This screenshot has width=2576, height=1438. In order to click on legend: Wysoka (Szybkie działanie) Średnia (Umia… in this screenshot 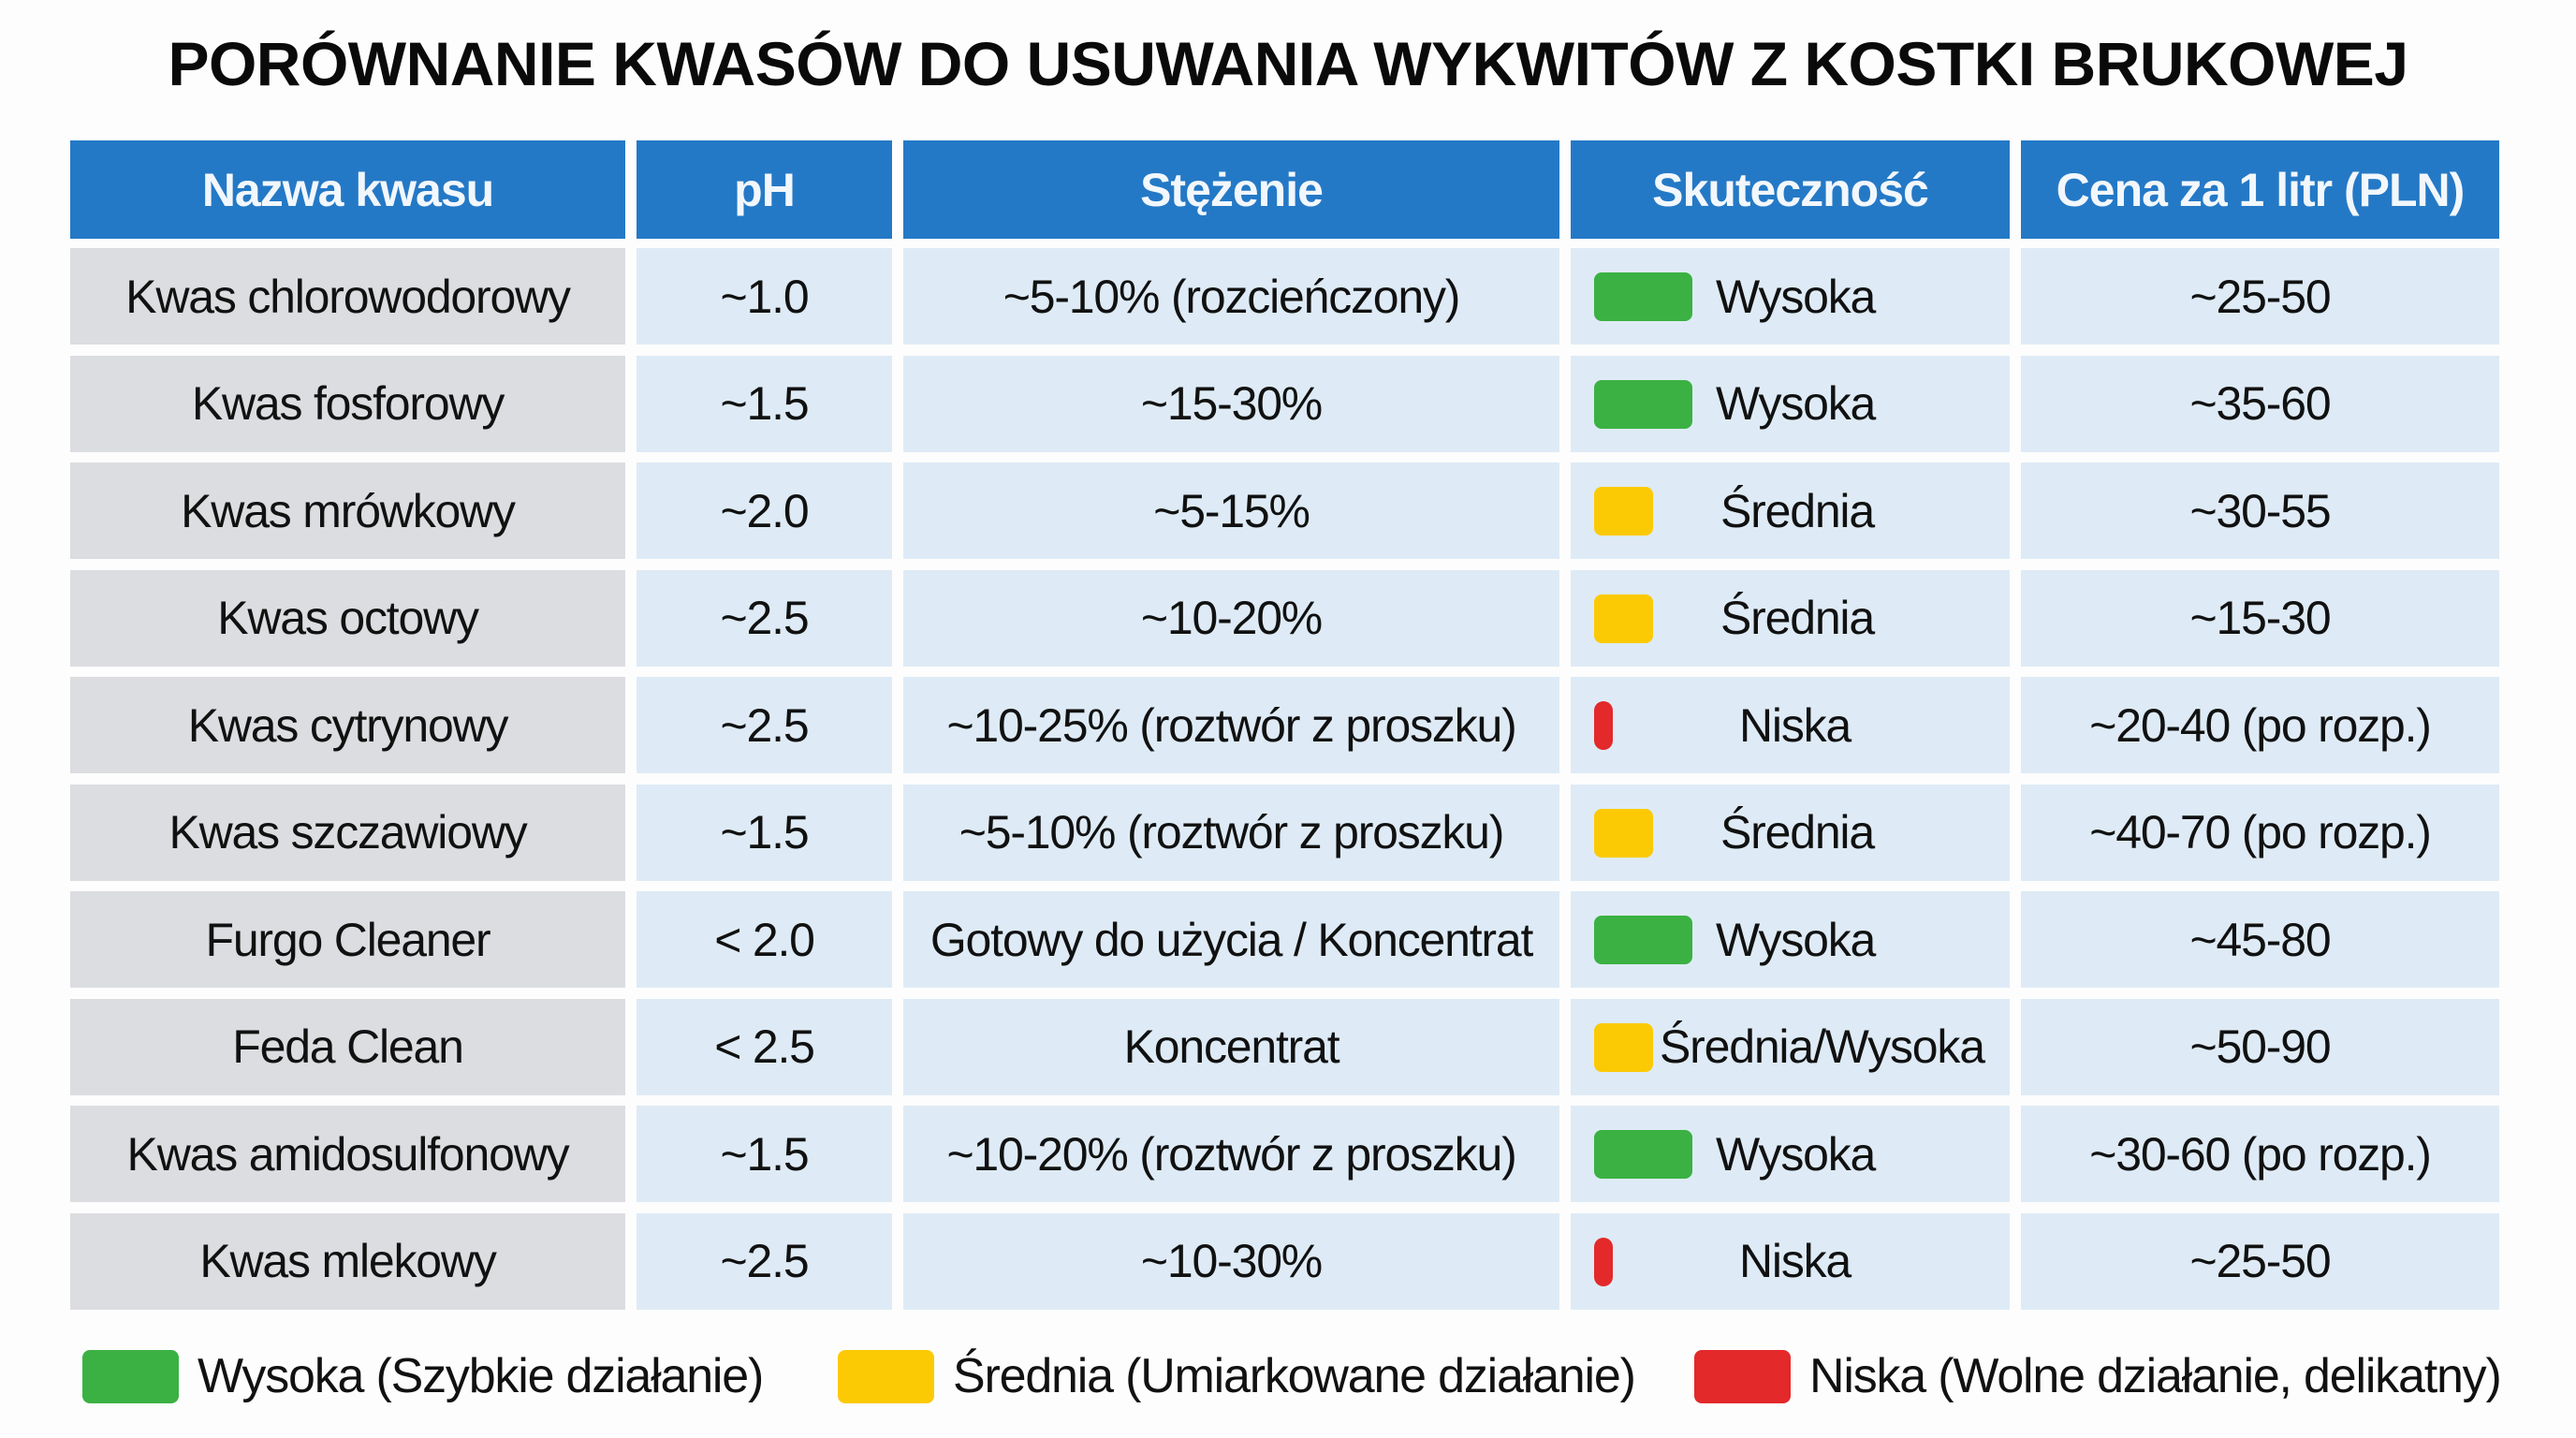, I will do `click(1288, 1376)`.